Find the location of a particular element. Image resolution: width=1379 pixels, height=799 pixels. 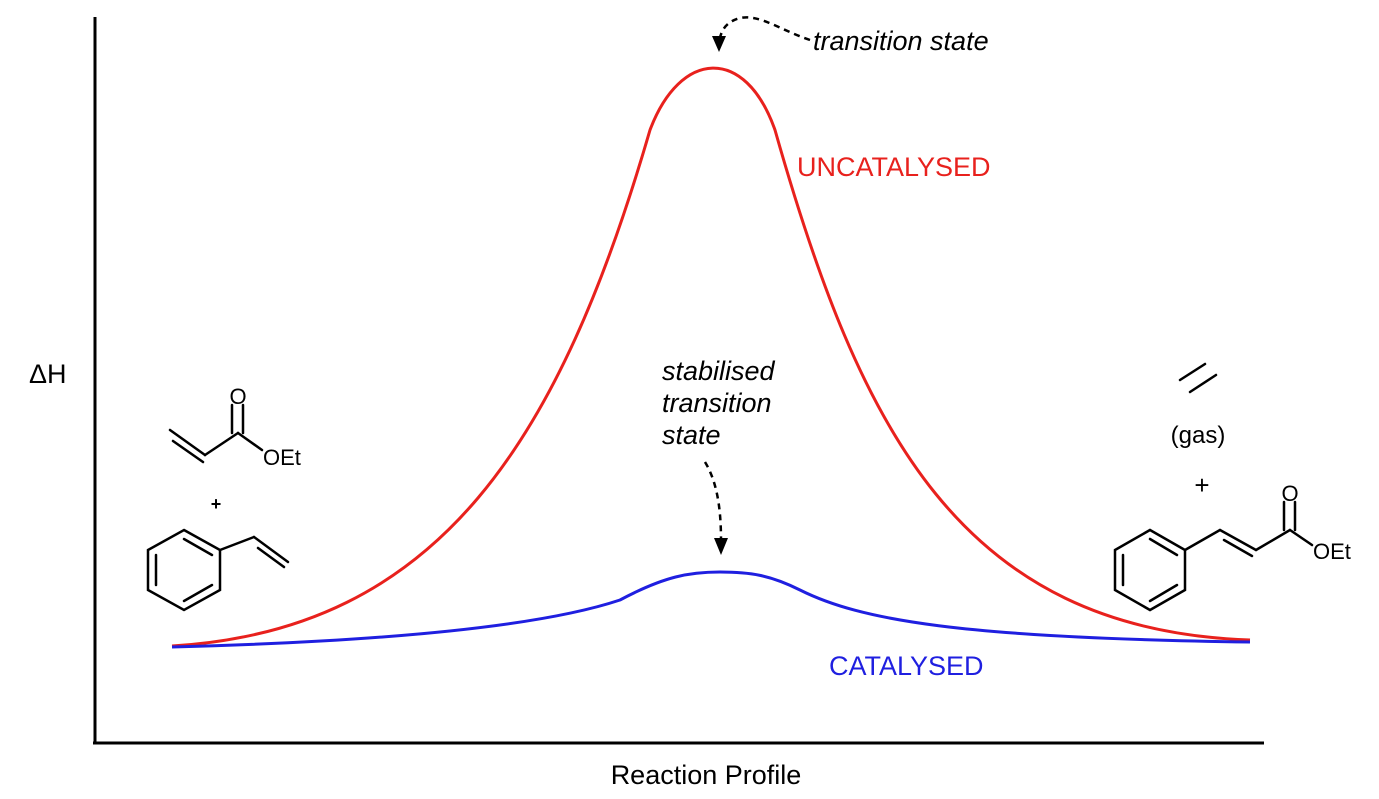

y-axis-label: ΔH is located at coordinates (48, 374).